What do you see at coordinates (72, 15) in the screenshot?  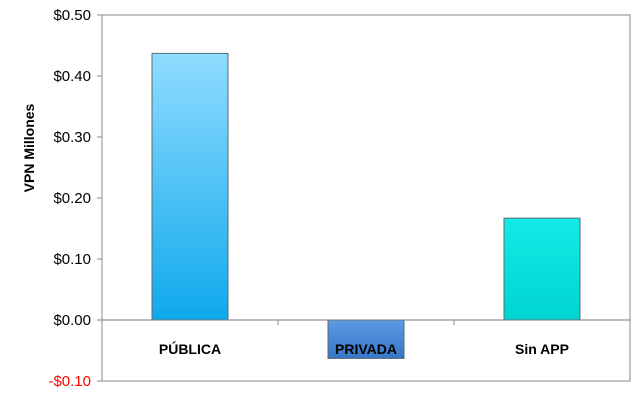 I see `y-tick-label: $0.50` at bounding box center [72, 15].